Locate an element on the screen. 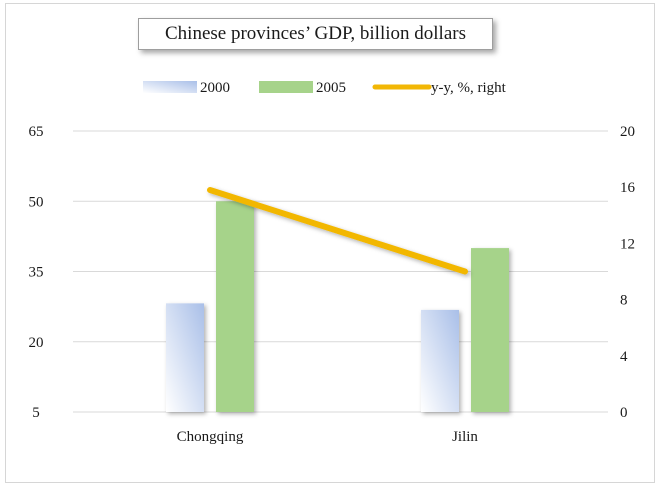  bar-2000-Jilin is located at coordinates (440, 360).